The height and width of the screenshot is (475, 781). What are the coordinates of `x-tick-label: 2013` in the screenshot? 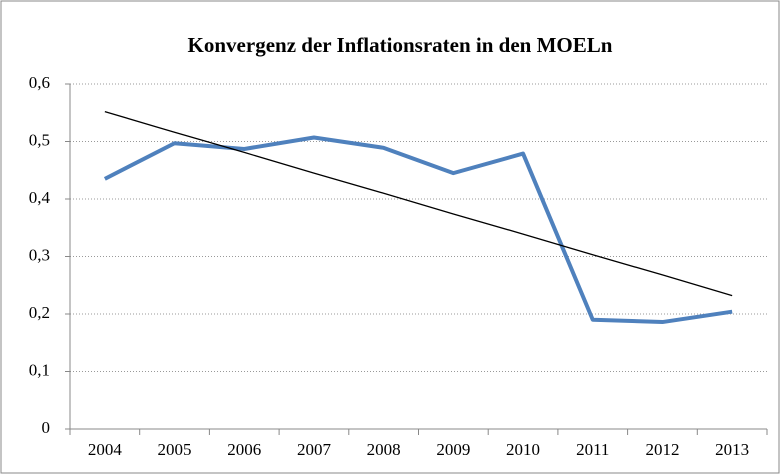 It's located at (732, 449).